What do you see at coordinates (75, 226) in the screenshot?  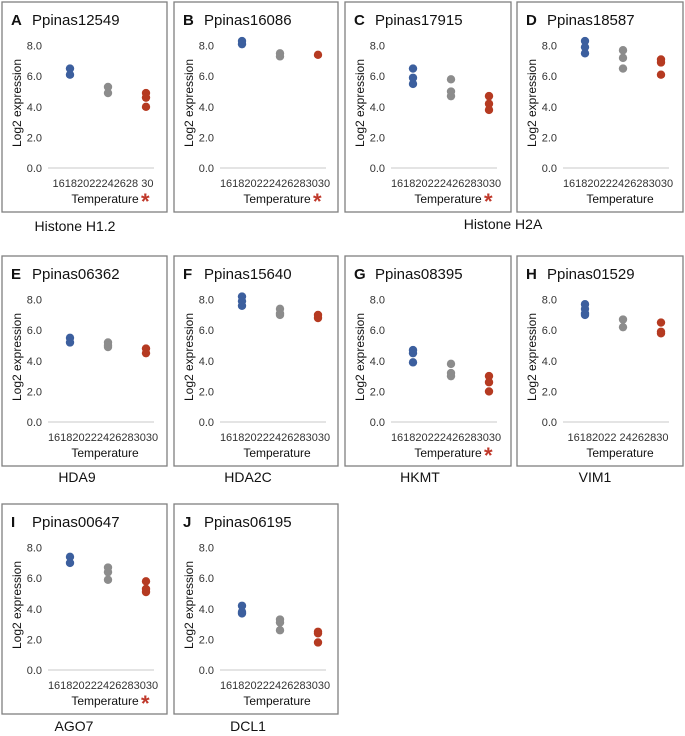 I see `gene-name-label: Histone H1.2` at bounding box center [75, 226].